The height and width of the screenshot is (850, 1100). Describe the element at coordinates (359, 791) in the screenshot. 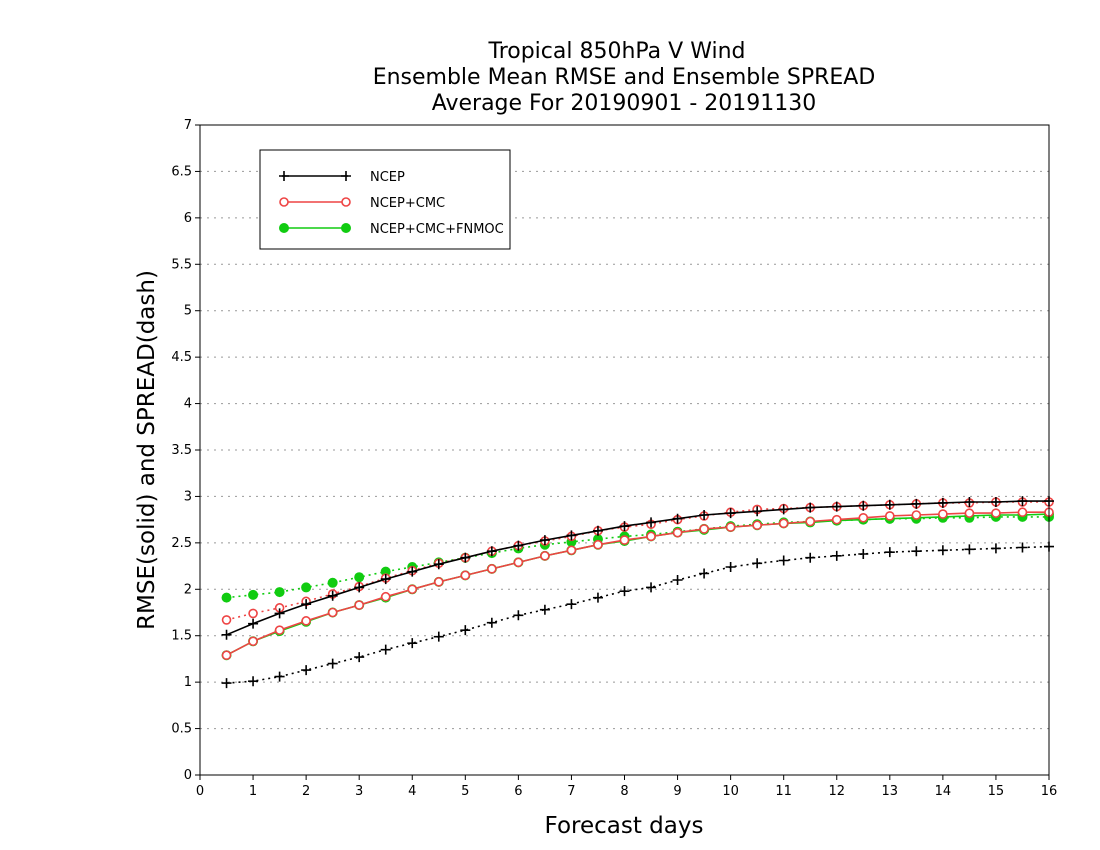

I see `x-tick-label: 3` at that location.